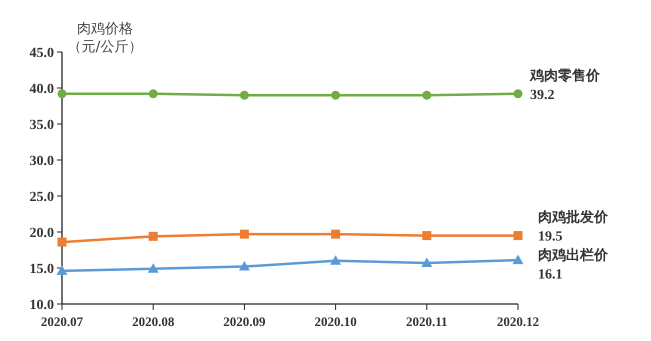 This screenshot has width=651, height=341. What do you see at coordinates (244, 321) in the screenshot?
I see `x-tick-label: 2020.09` at bounding box center [244, 321].